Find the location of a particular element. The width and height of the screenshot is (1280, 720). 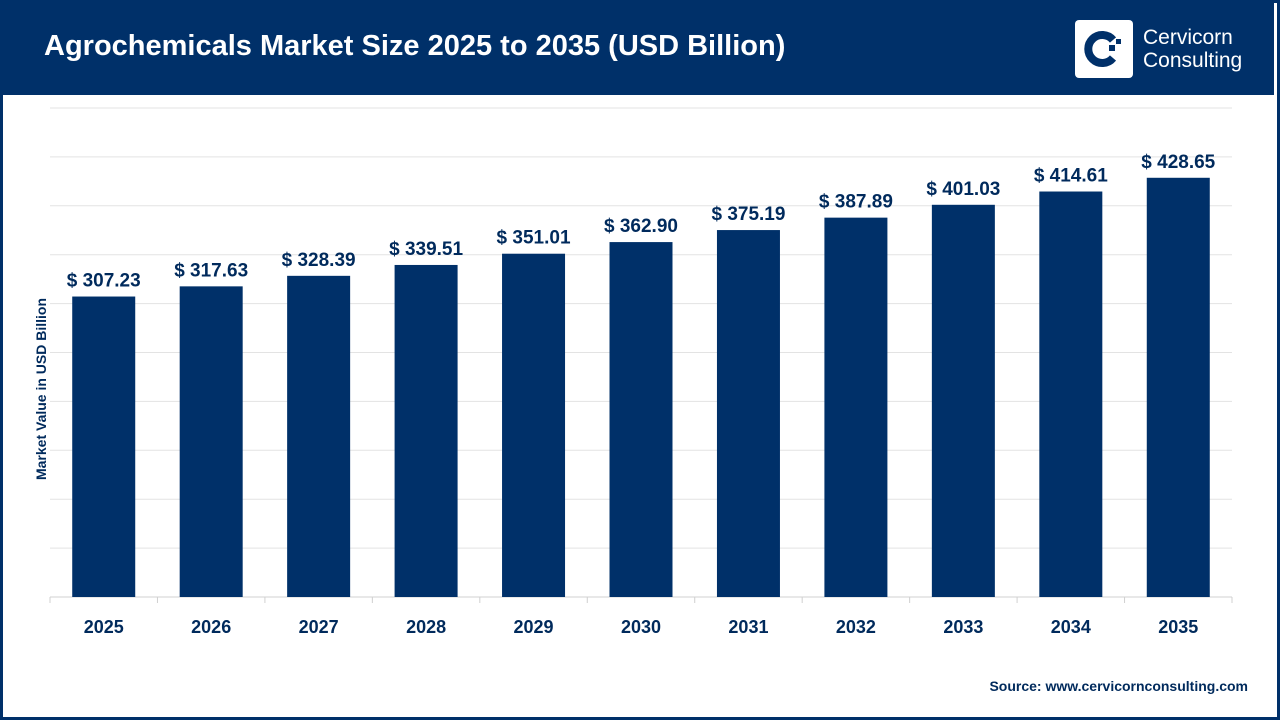

logo-text: Cervicorn Consulting is located at coordinates (1192, 49).